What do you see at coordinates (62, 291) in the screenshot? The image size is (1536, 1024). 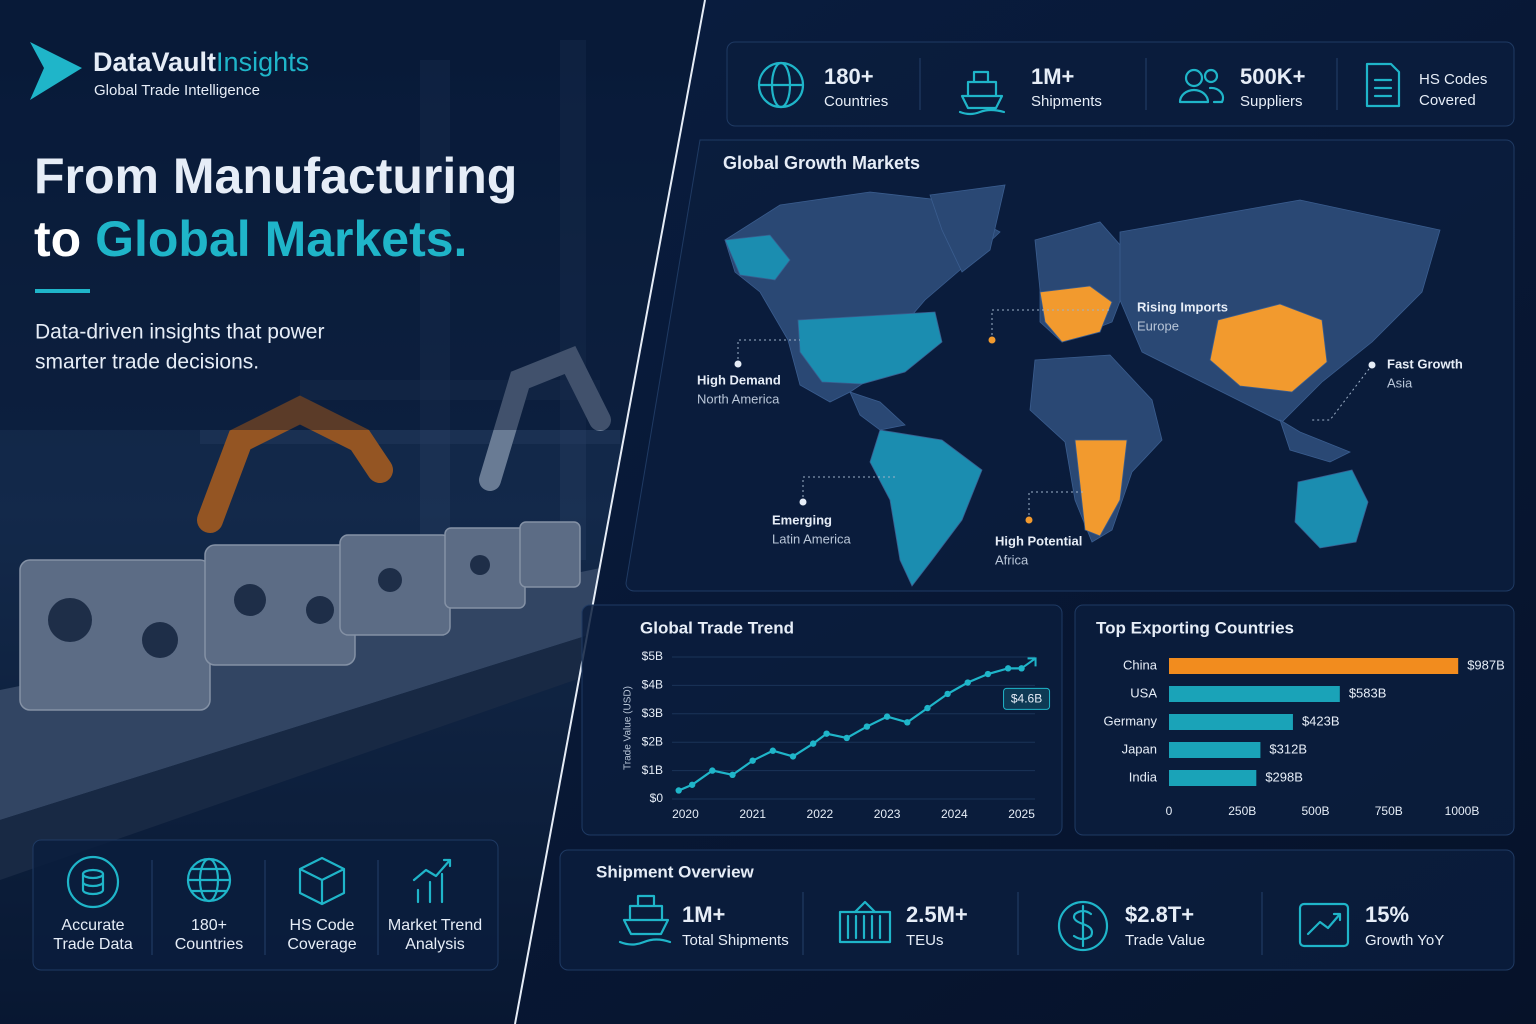 I see `accent-rule` at bounding box center [62, 291].